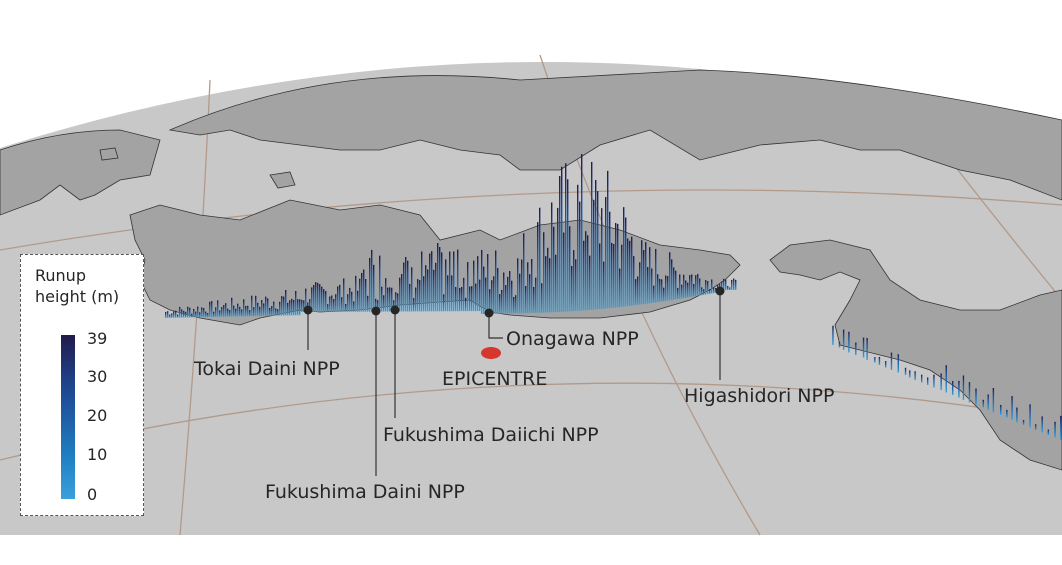 The width and height of the screenshot is (1062, 565). Describe the element at coordinates (489, 313) in the screenshot. I see `onagawa-marker` at that location.